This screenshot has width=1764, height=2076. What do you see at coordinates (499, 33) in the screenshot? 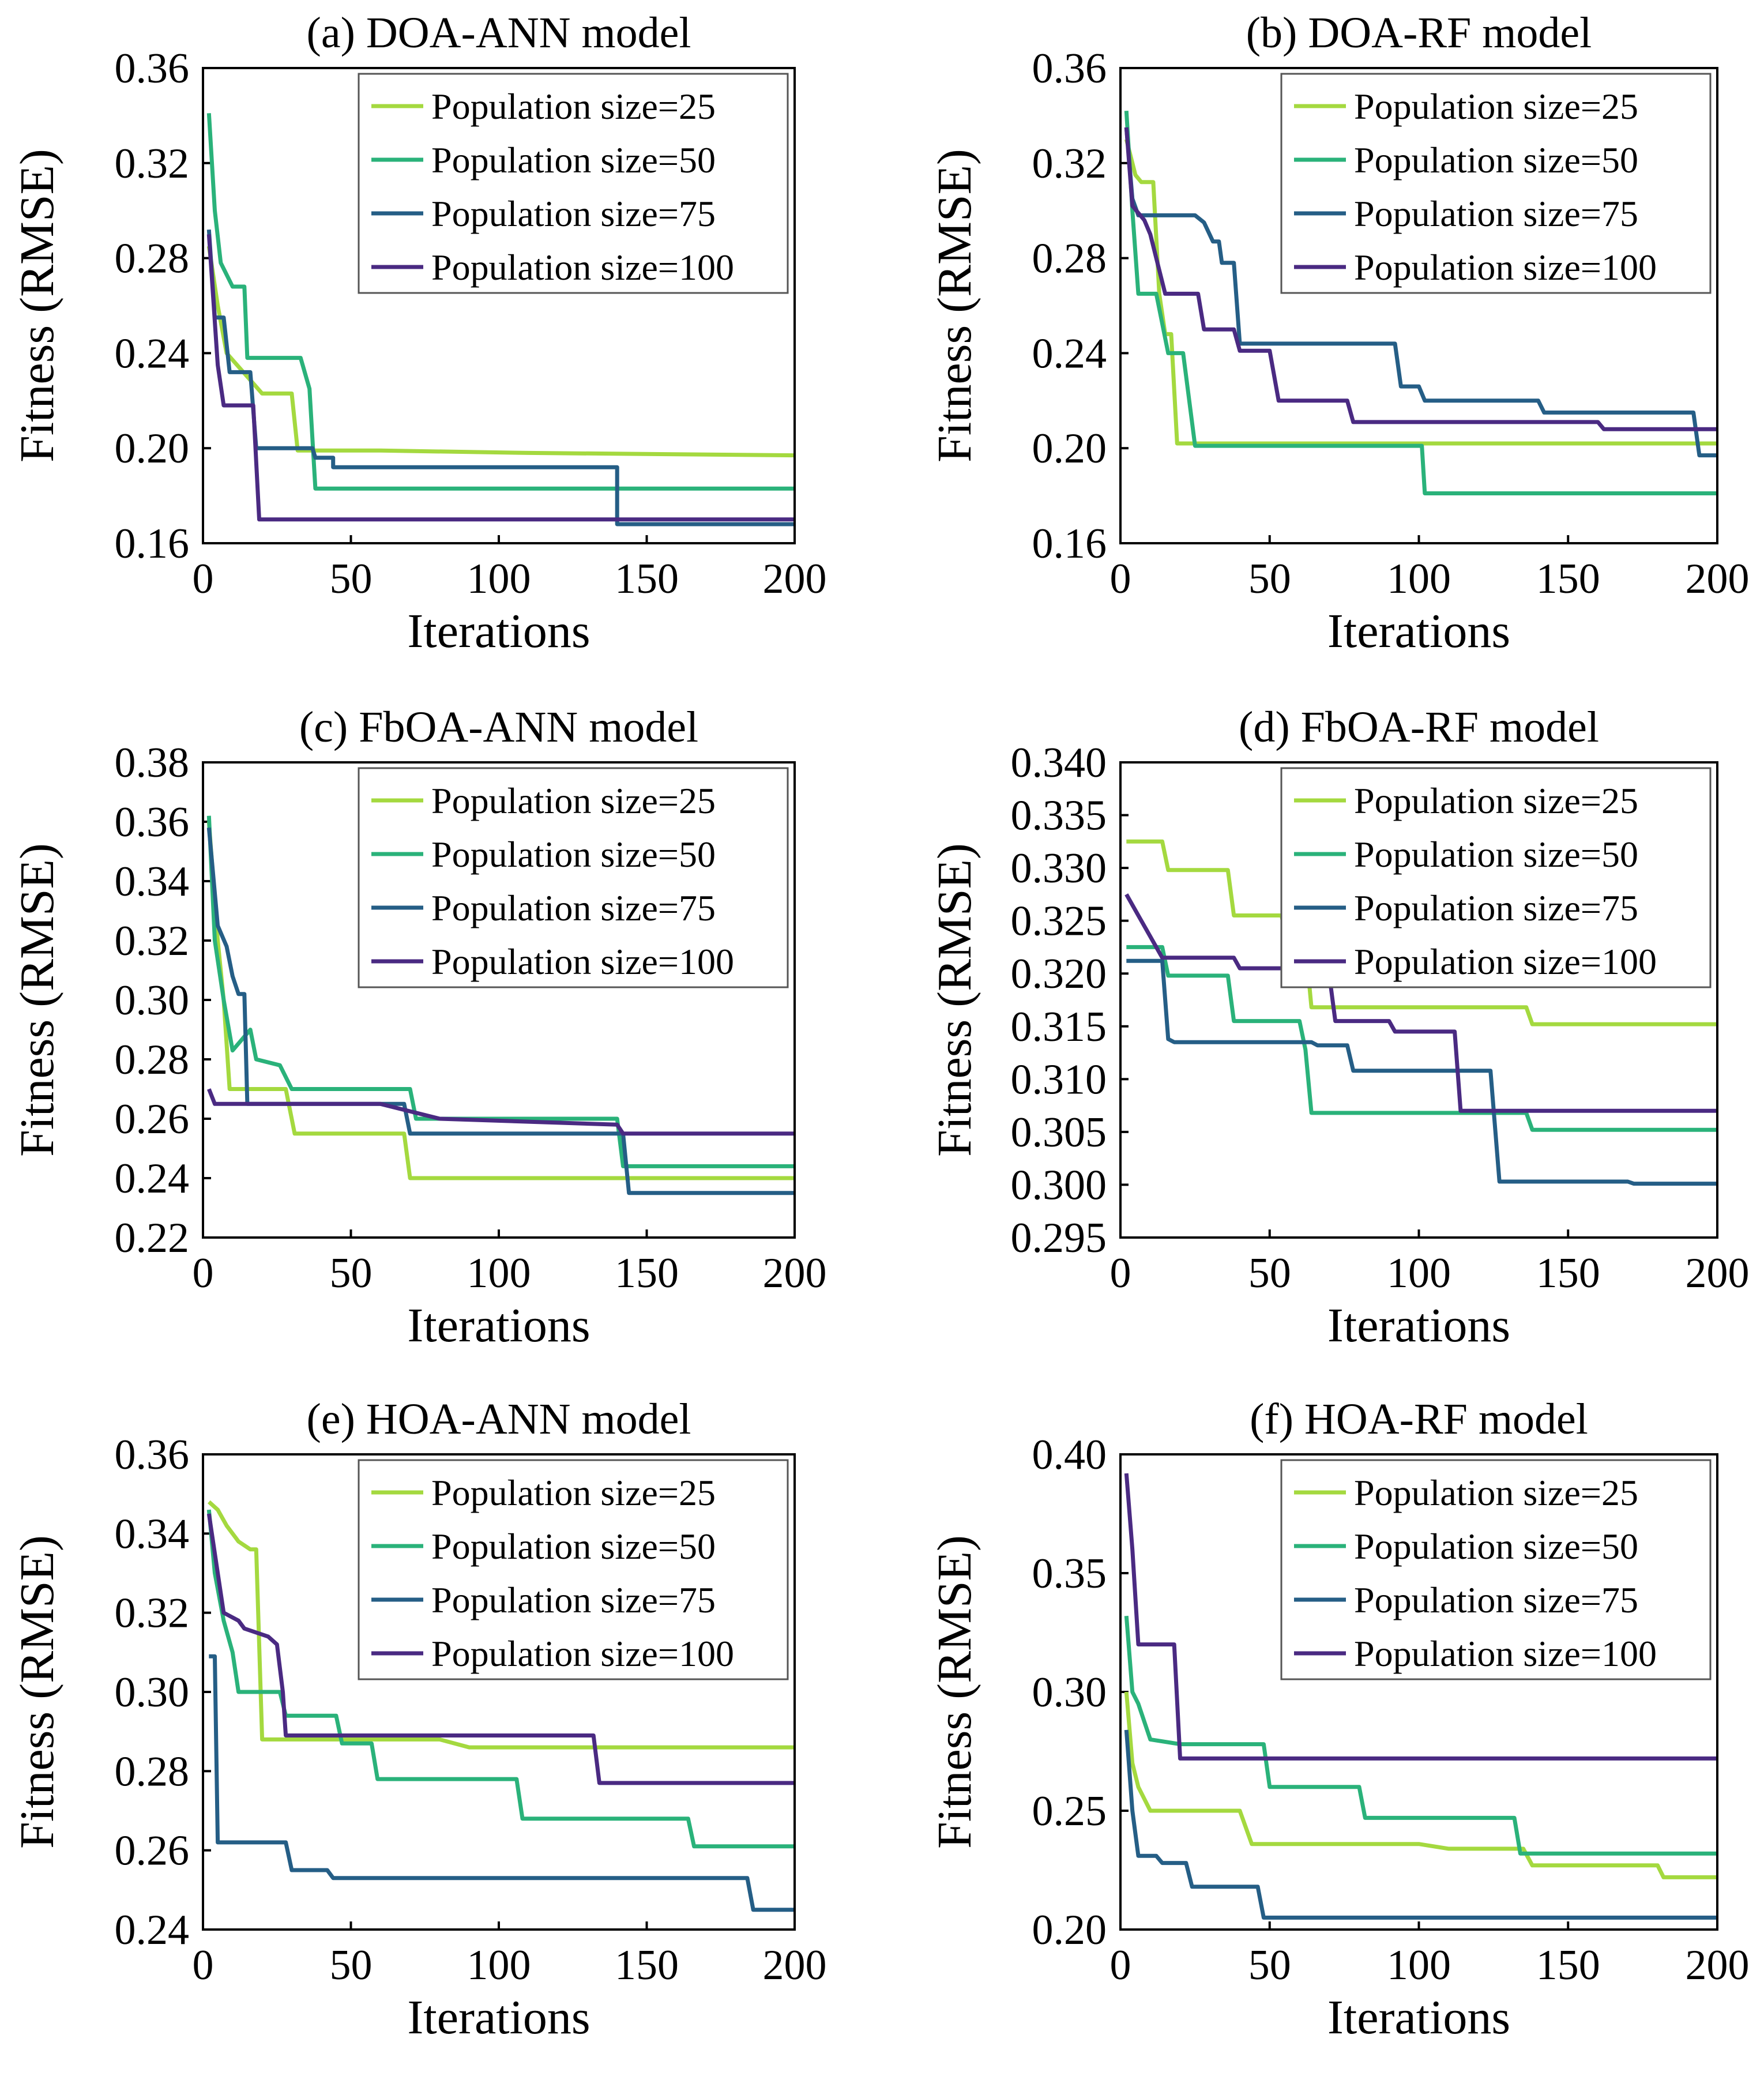
I see `chart-title: (a) DOA-ANN model` at bounding box center [499, 33].